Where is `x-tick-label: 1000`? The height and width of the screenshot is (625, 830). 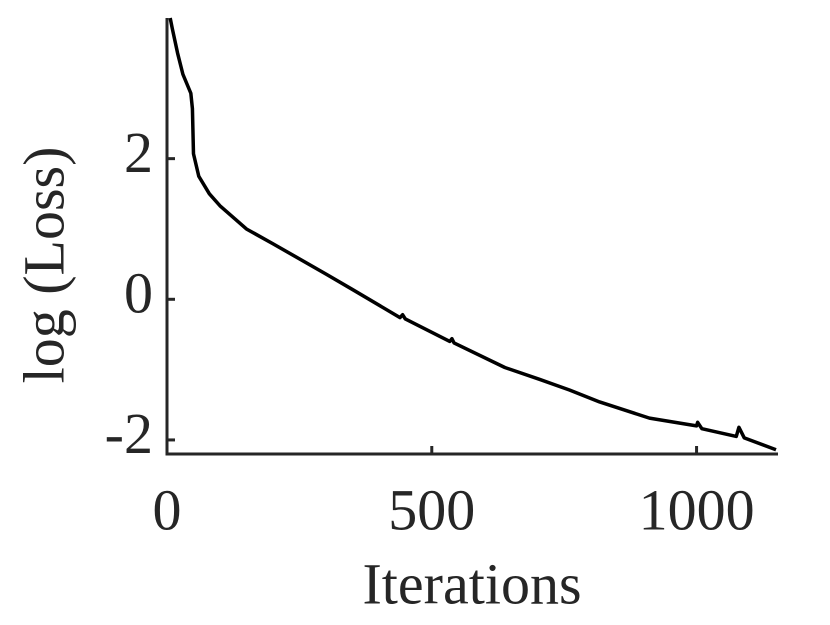
x-tick-label: 1000 is located at coordinates (697, 509).